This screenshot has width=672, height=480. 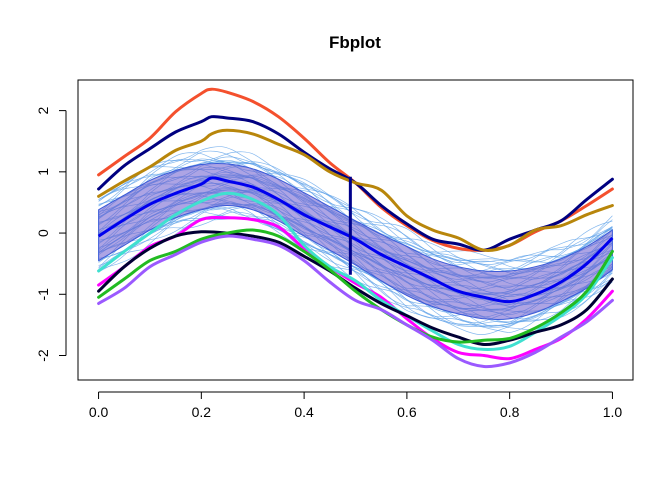 I want to click on x-tick-label: 1.0, so click(x=613, y=412).